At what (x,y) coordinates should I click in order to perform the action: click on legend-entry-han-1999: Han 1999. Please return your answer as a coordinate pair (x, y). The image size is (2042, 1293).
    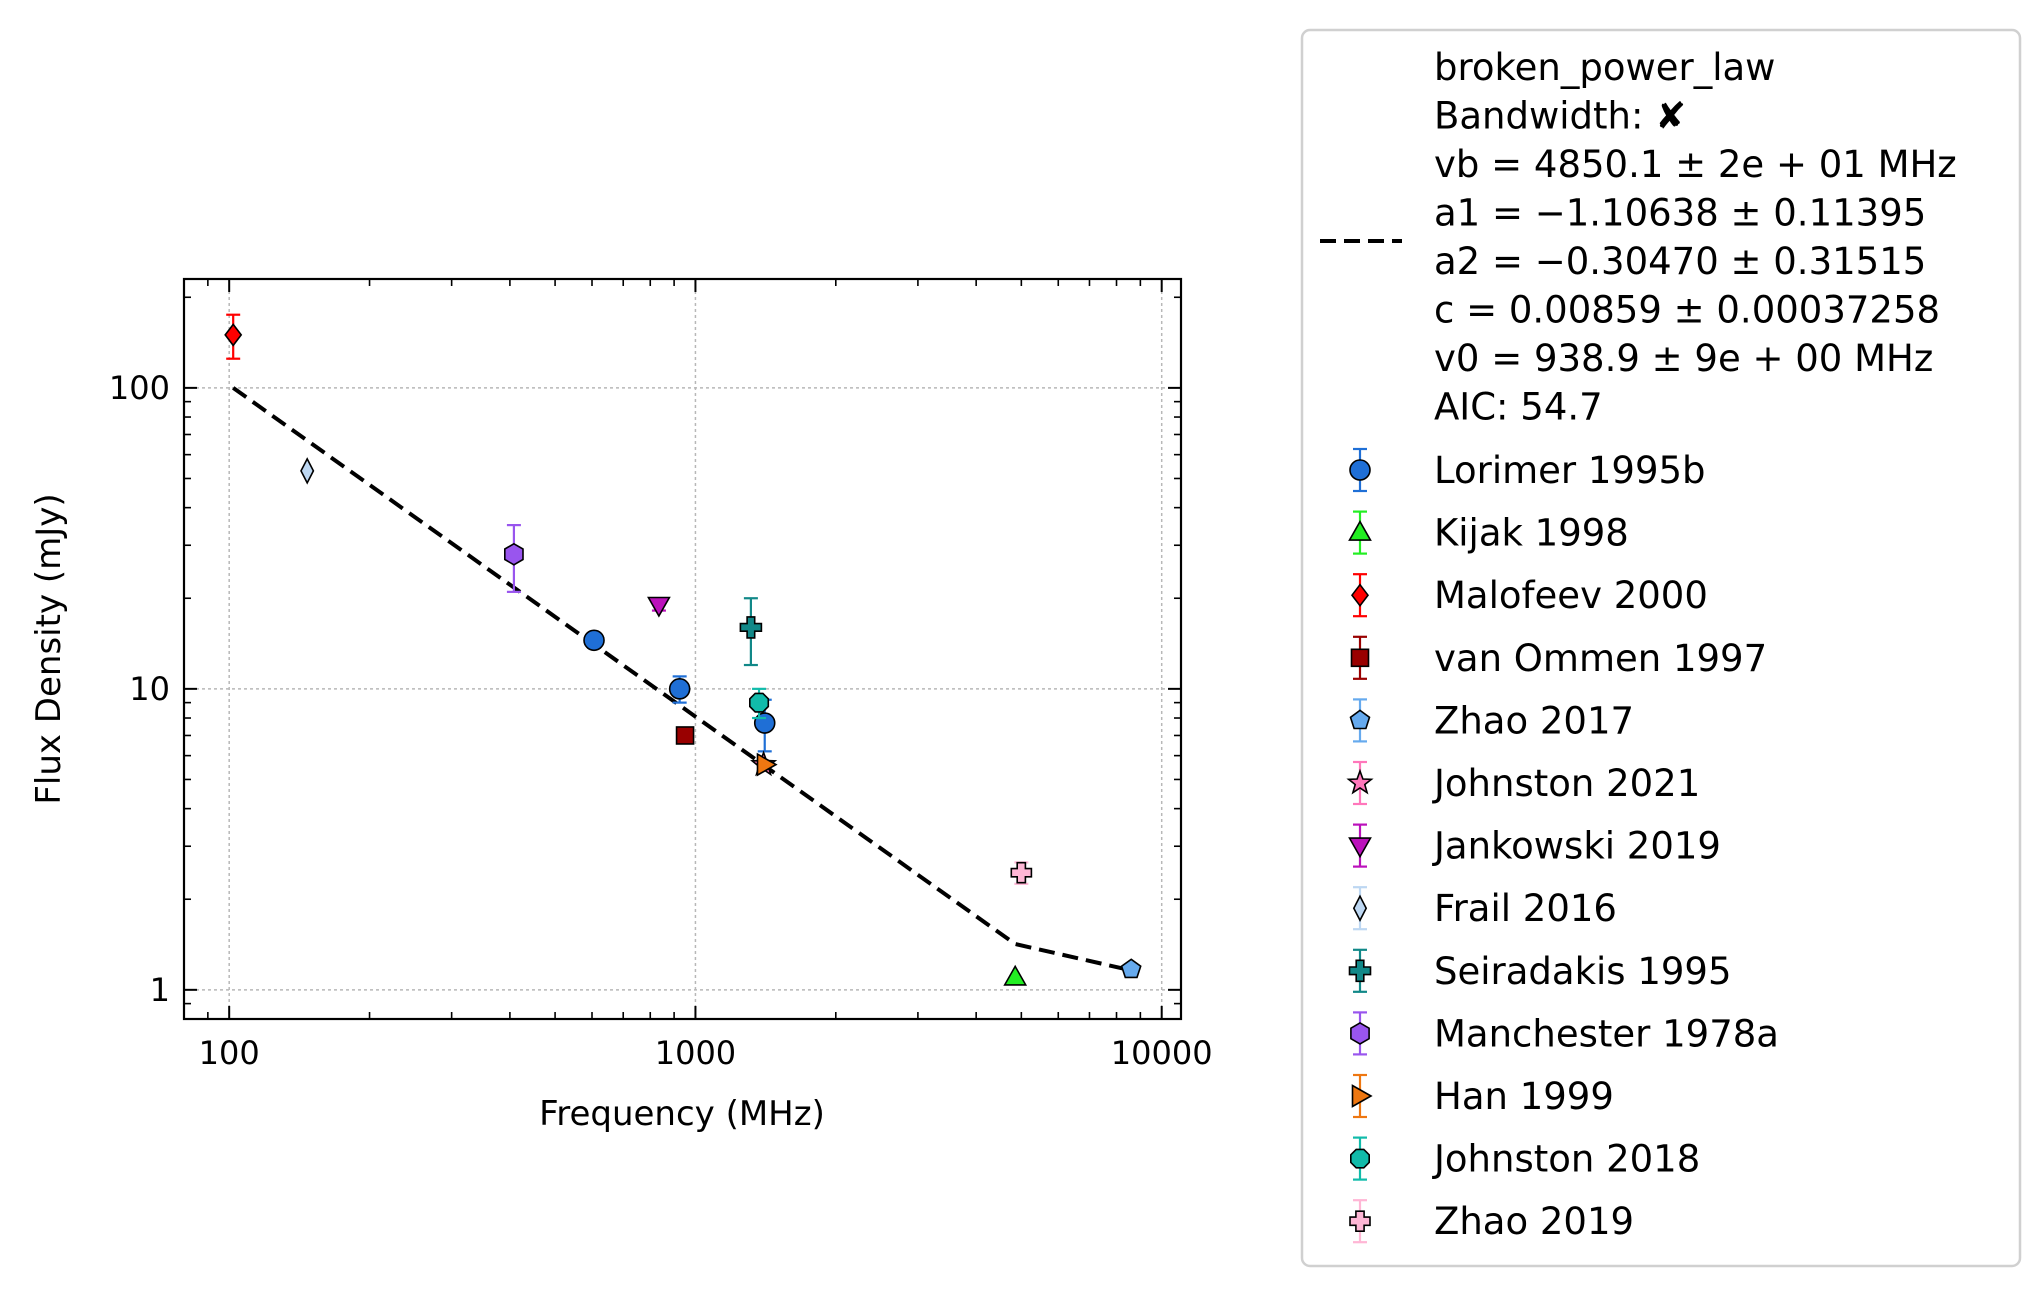
    Looking at the image, I should click on (1482, 1096).